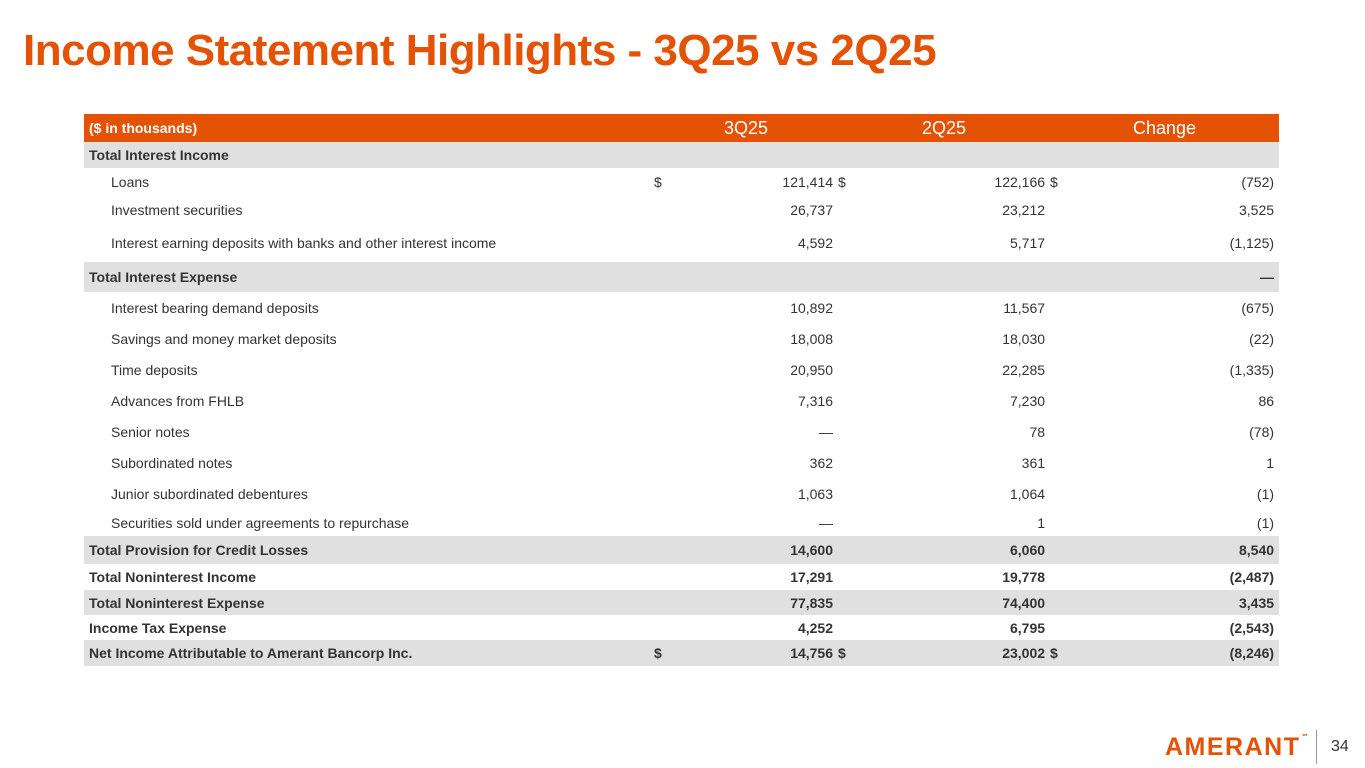 The image size is (1365, 768). I want to click on cell-value: 6,795, so click(1027, 627).